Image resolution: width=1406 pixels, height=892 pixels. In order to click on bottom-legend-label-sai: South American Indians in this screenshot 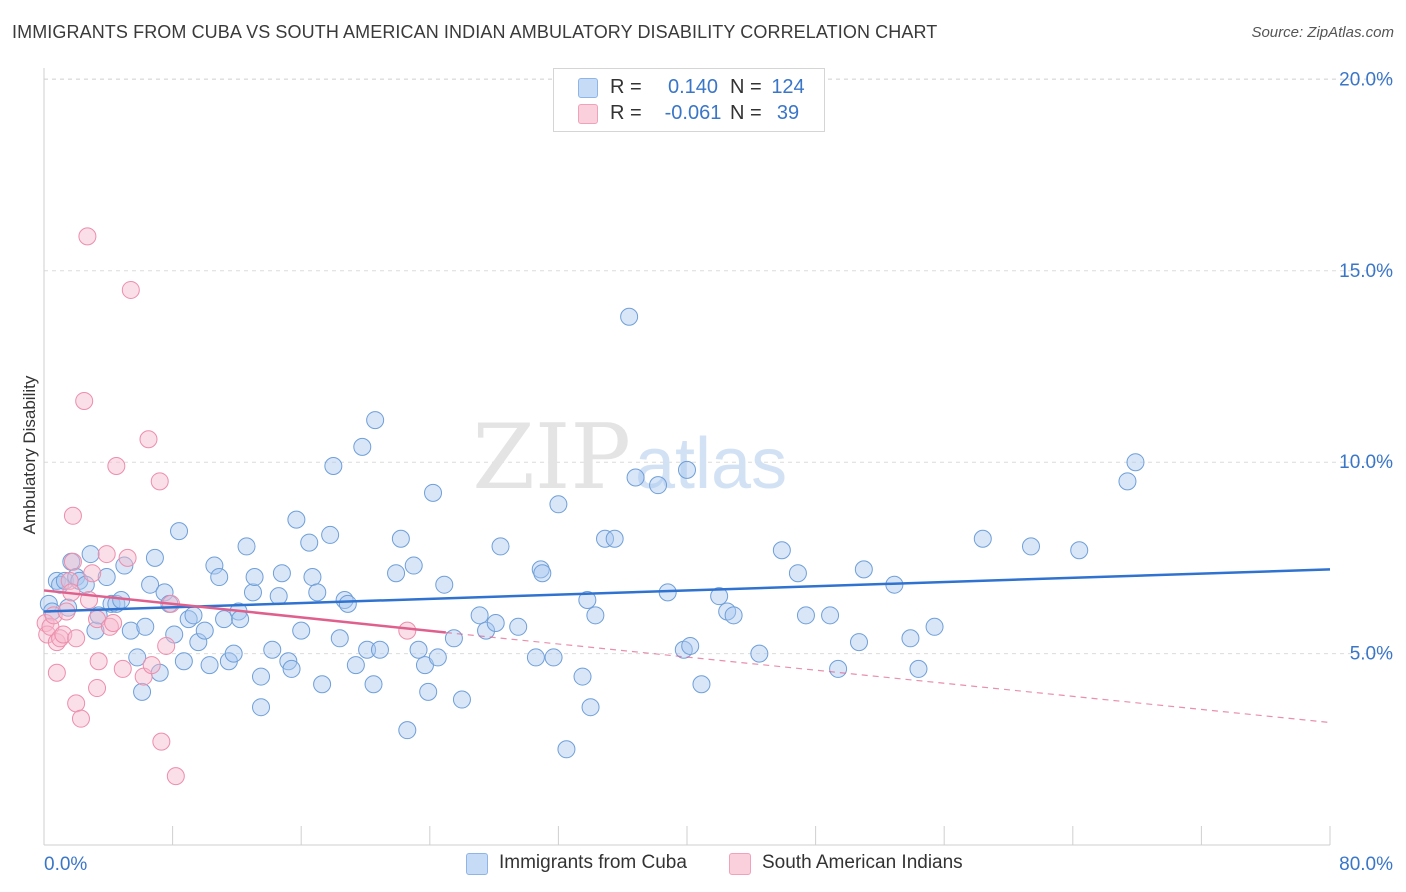, I will do `click(862, 862)`.